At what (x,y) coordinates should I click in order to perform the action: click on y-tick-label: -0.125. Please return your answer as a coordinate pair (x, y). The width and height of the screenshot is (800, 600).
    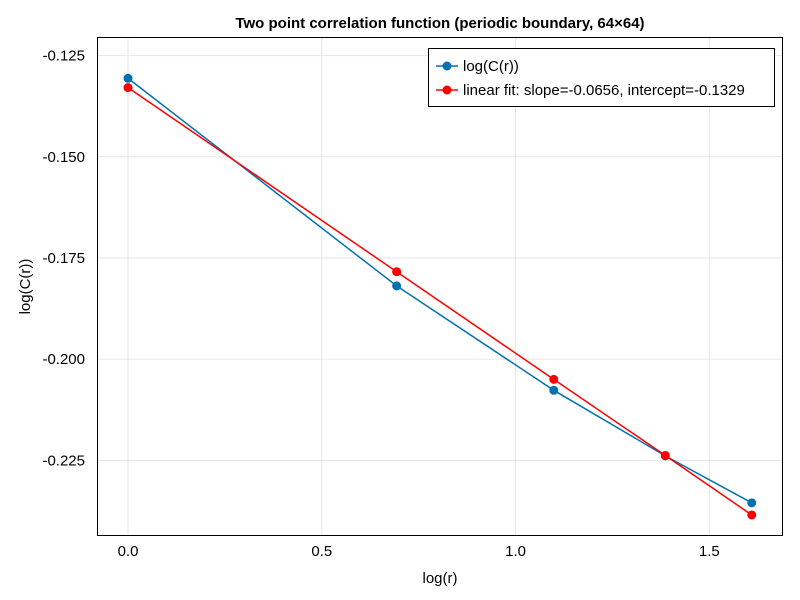
    Looking at the image, I should click on (63, 56).